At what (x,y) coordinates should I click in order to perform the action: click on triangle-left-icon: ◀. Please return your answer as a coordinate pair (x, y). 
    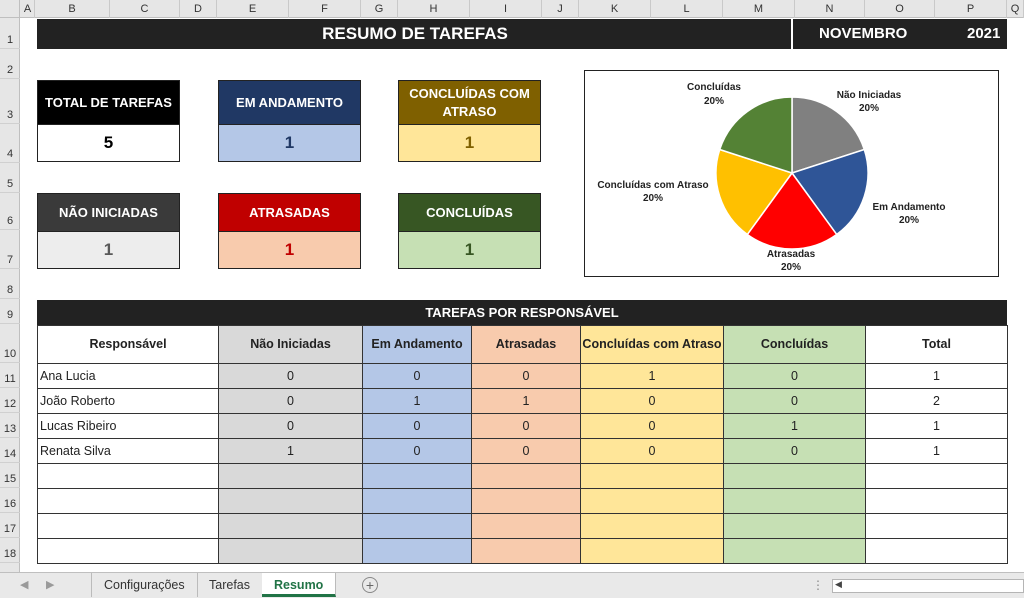
    Looking at the image, I should click on (838, 584).